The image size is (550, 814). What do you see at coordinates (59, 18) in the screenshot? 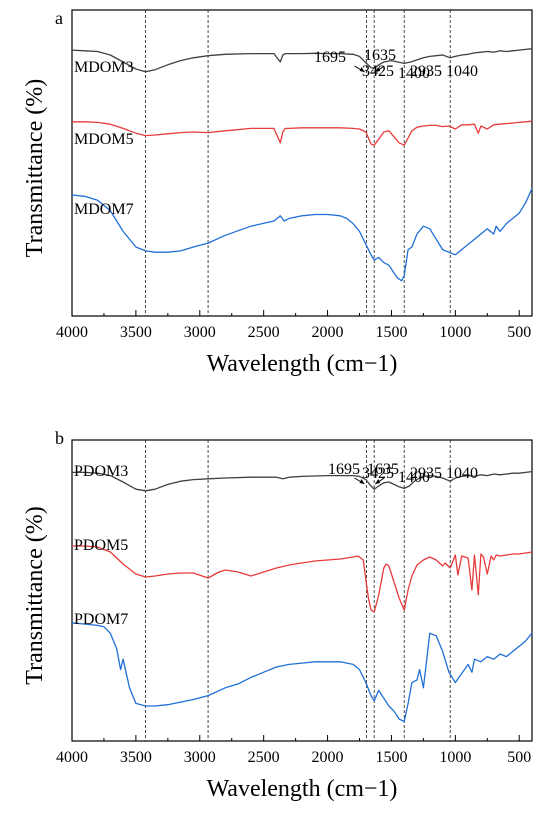
I see `panel-label: a` at bounding box center [59, 18].